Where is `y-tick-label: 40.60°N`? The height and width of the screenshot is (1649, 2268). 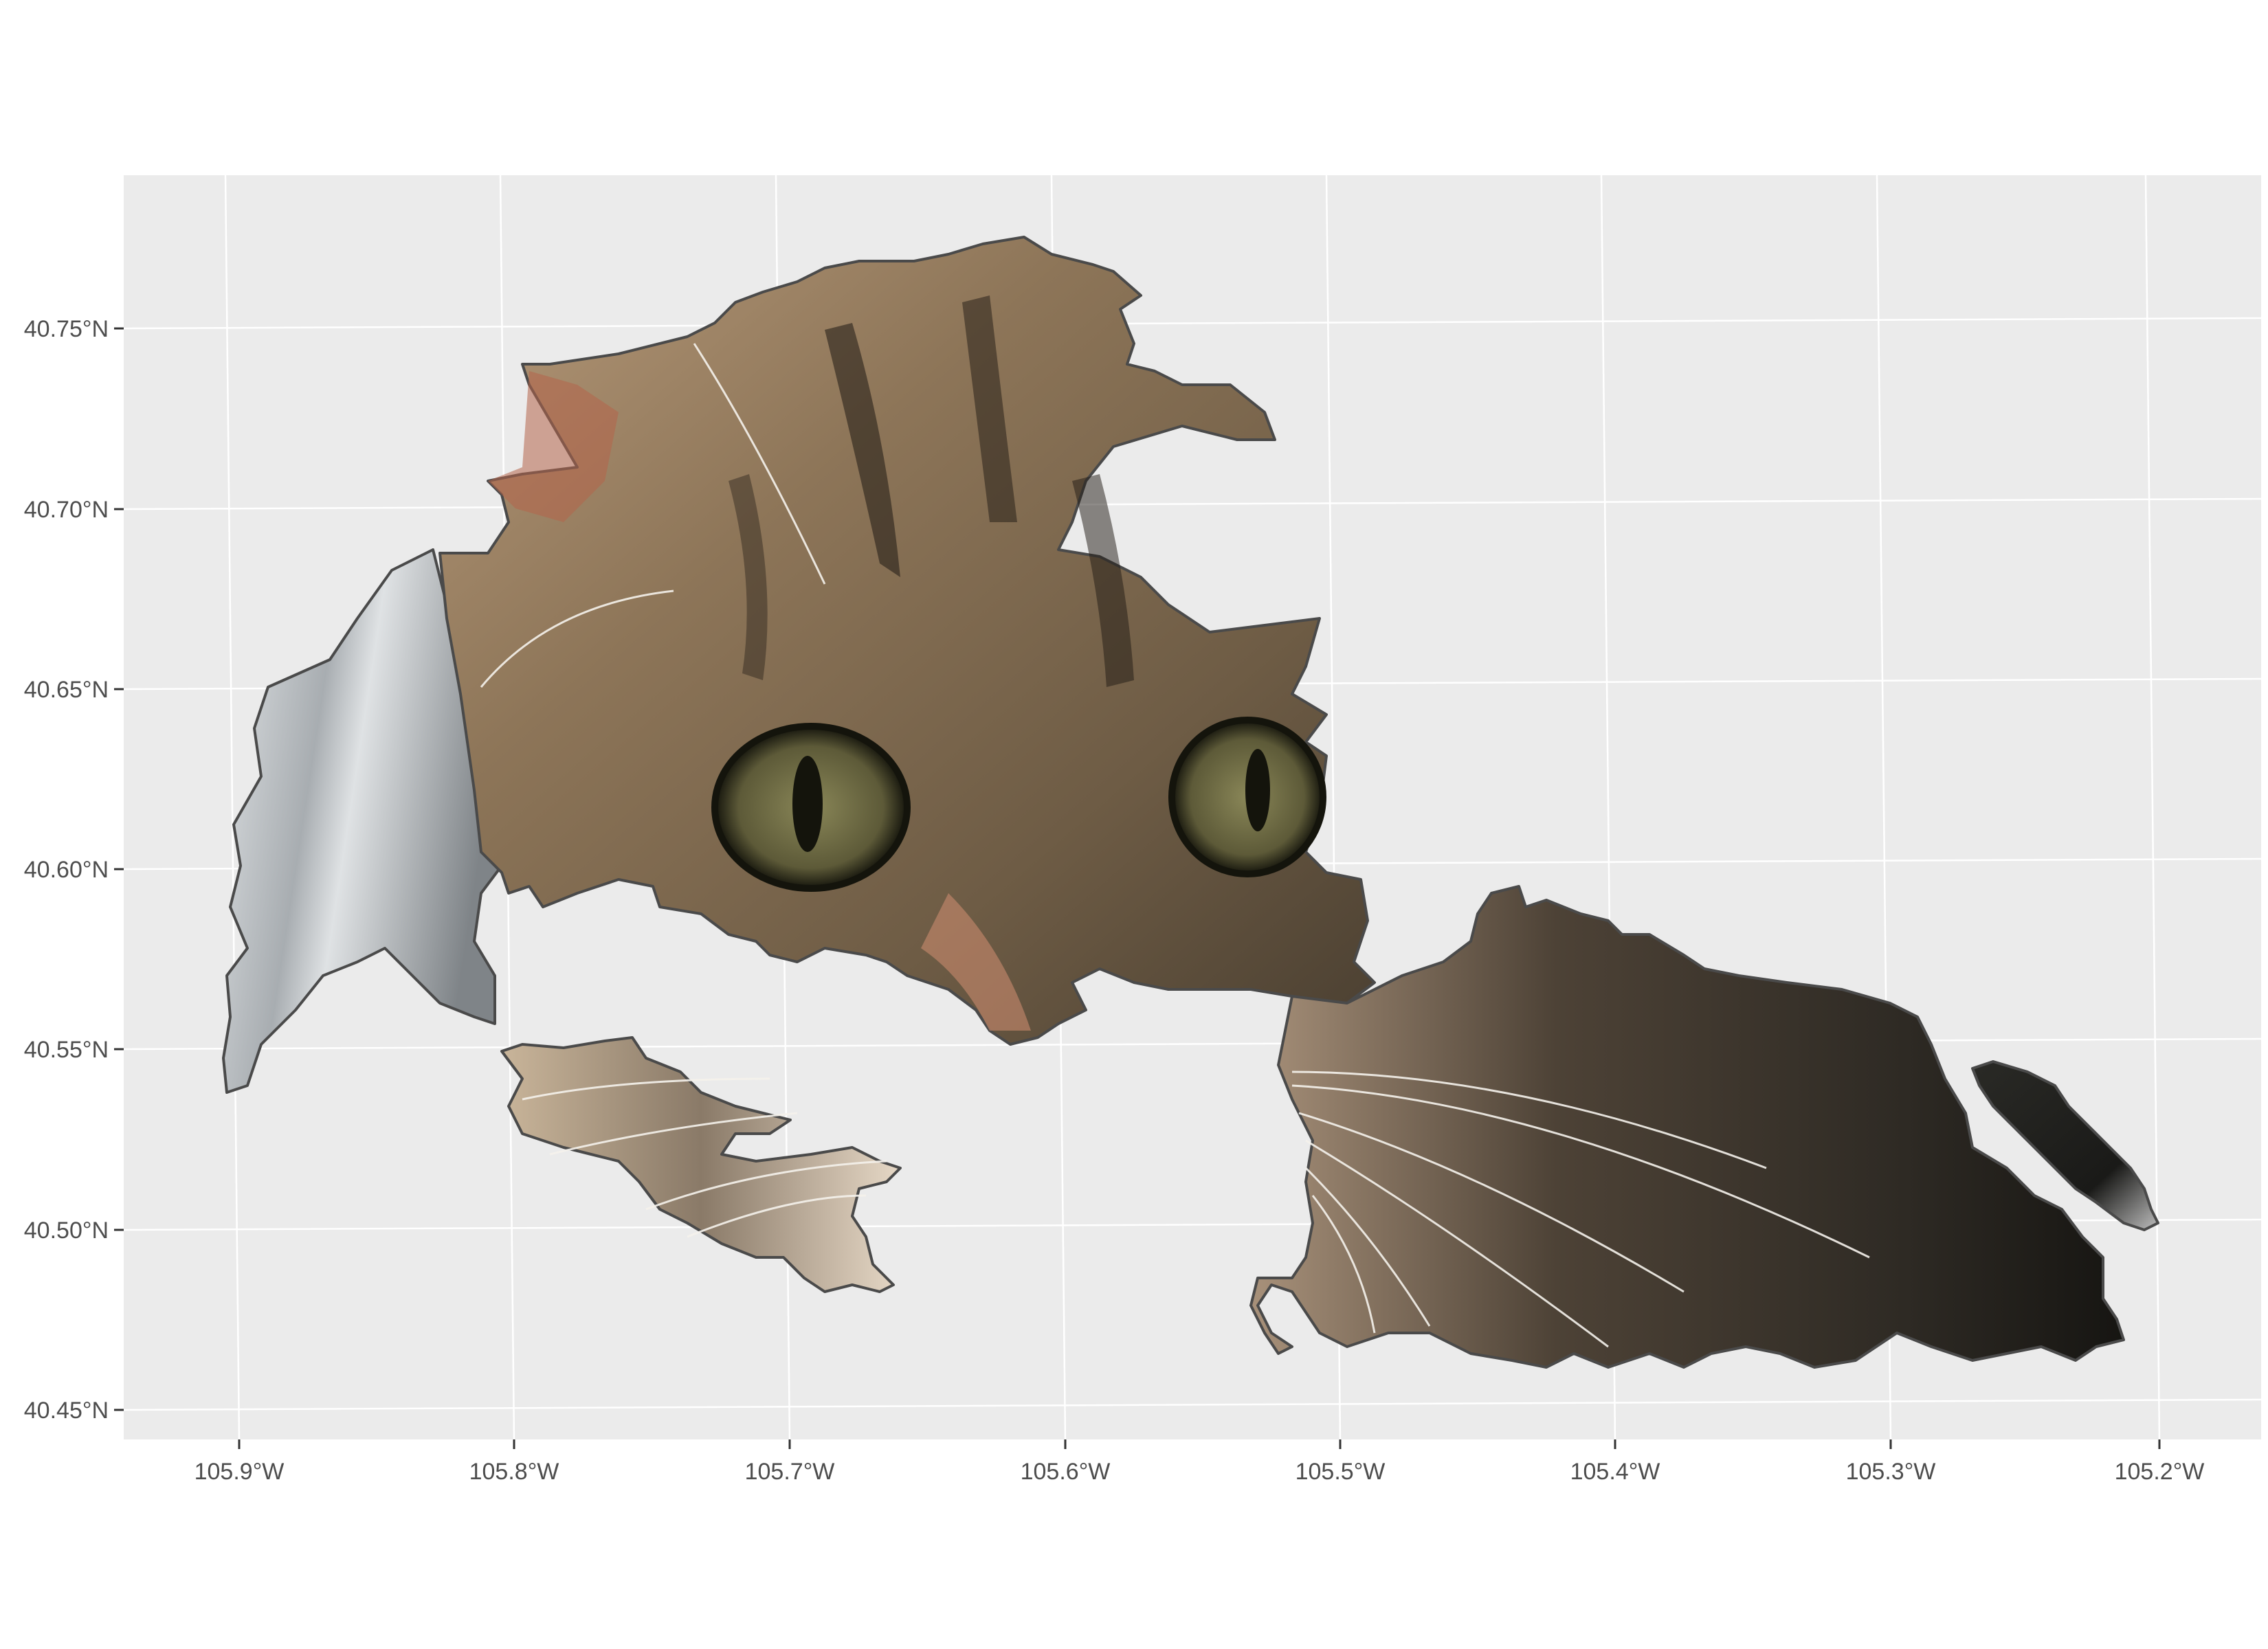
y-tick-label: 40.60°N is located at coordinates (66, 870).